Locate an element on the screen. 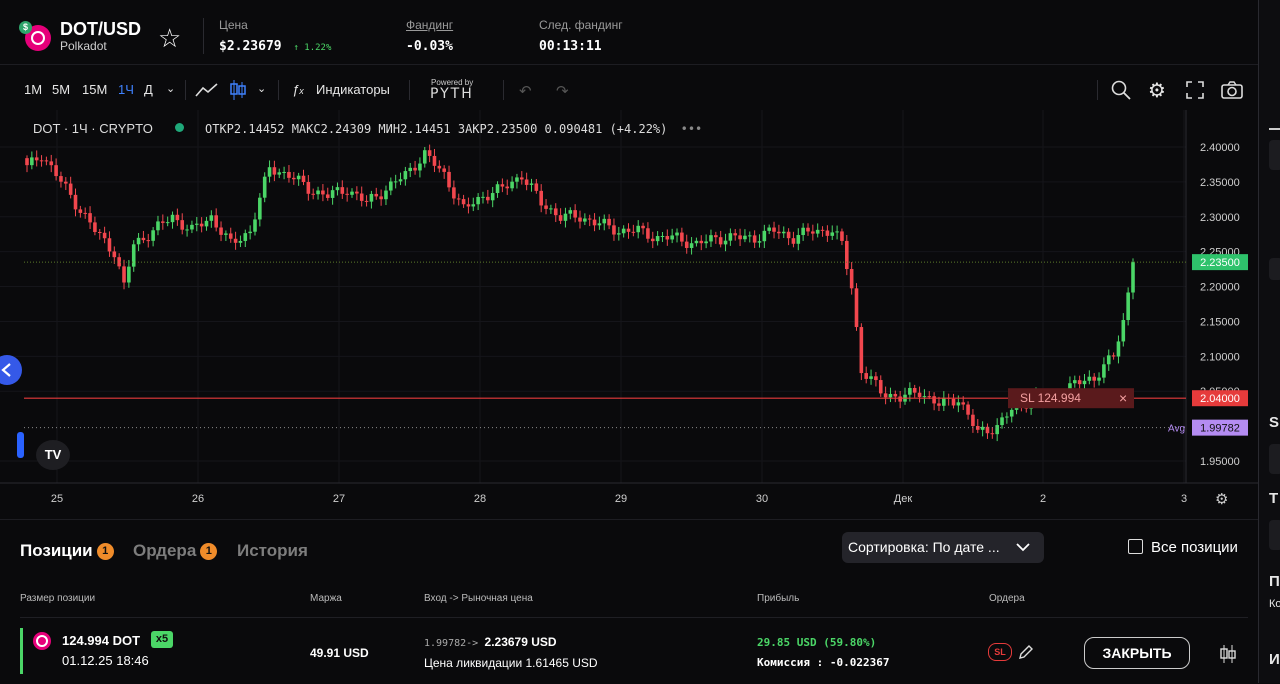 The height and width of the screenshot is (684, 1280). fullscreen-icon is located at coordinates (1195, 90).